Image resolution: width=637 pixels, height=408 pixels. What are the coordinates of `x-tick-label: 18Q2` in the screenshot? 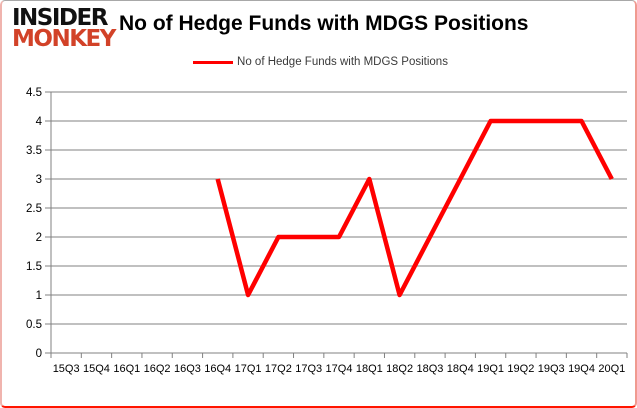 It's located at (399, 369).